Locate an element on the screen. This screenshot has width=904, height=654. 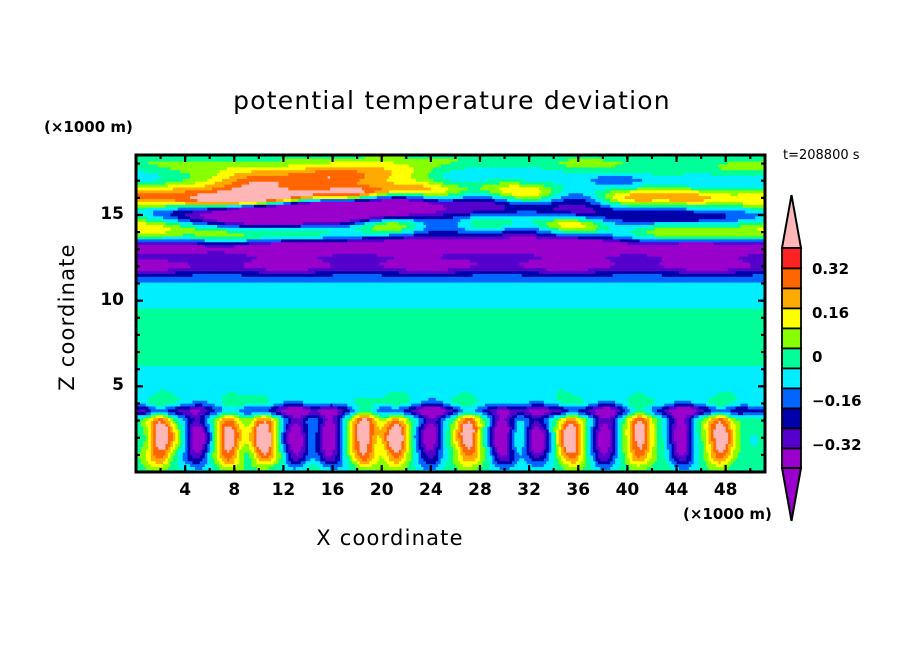
x-tick-label: 4 is located at coordinates (185, 490).